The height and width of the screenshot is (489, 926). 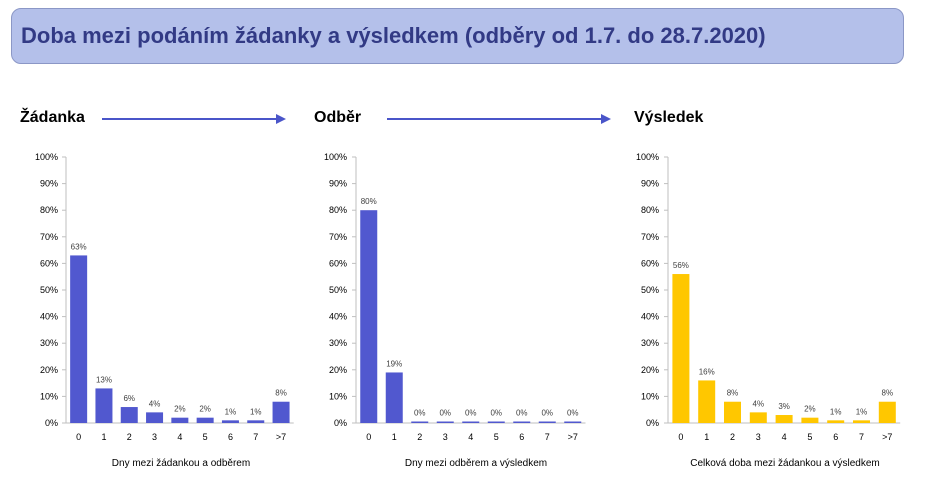 What do you see at coordinates (669, 117) in the screenshot?
I see `stage-label-vysledek: Výsledek` at bounding box center [669, 117].